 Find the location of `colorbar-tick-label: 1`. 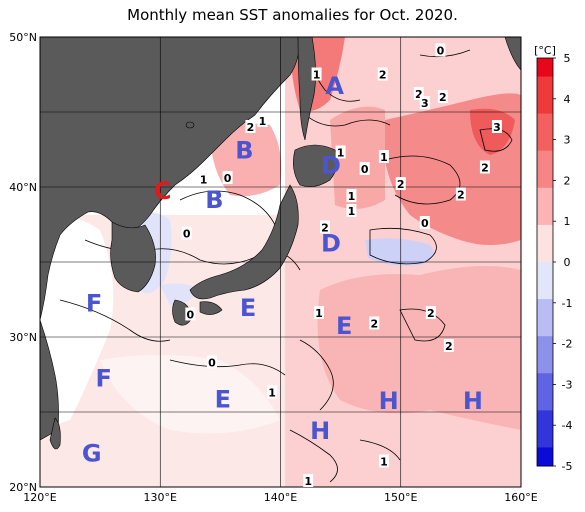

colorbar-tick-label: 1 is located at coordinates (567, 221).